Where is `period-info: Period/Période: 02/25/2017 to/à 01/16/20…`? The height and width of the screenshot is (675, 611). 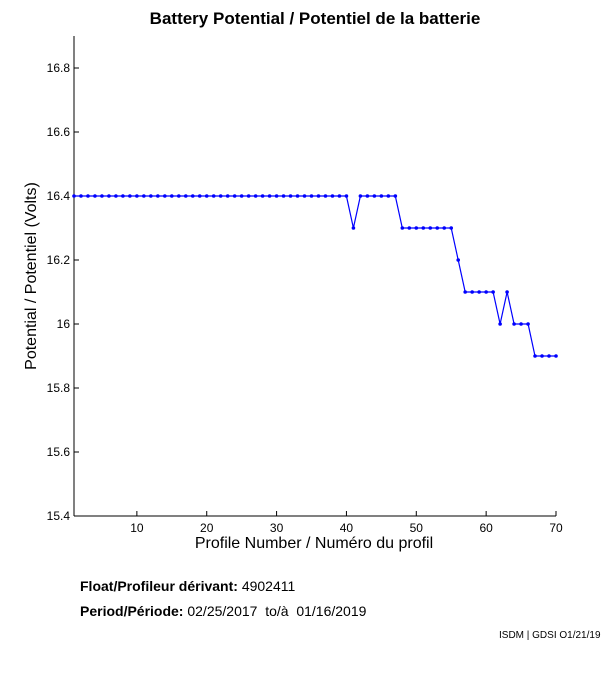 period-info: Period/Période: 02/25/2017 to/à 01/16/20… is located at coordinates (223, 611).